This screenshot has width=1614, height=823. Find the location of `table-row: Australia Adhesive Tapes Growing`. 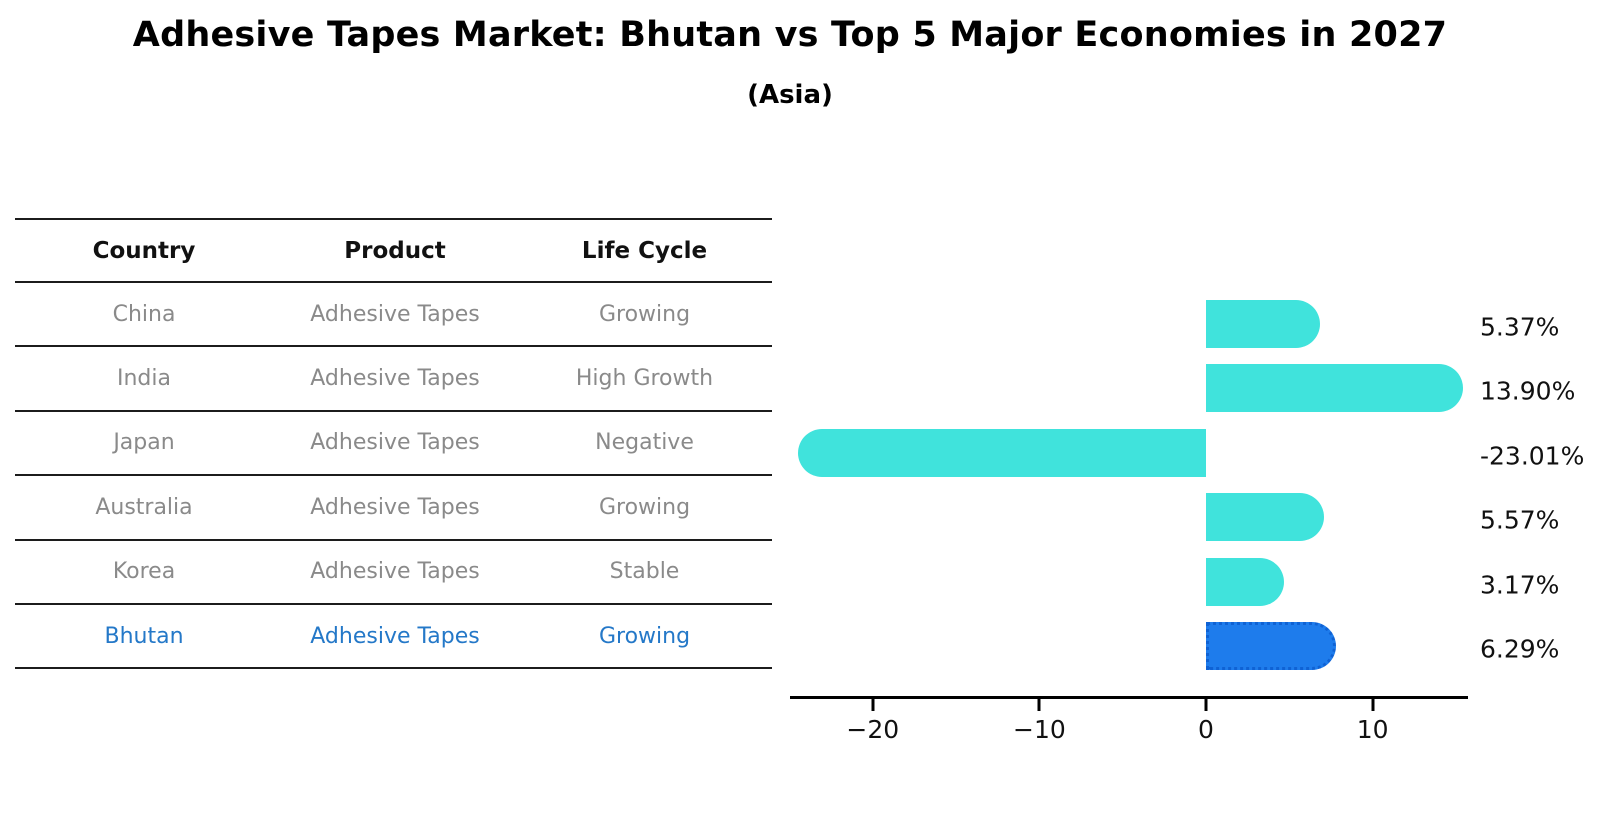

table-row: Australia Adhesive Tapes Growing is located at coordinates (393, 508).